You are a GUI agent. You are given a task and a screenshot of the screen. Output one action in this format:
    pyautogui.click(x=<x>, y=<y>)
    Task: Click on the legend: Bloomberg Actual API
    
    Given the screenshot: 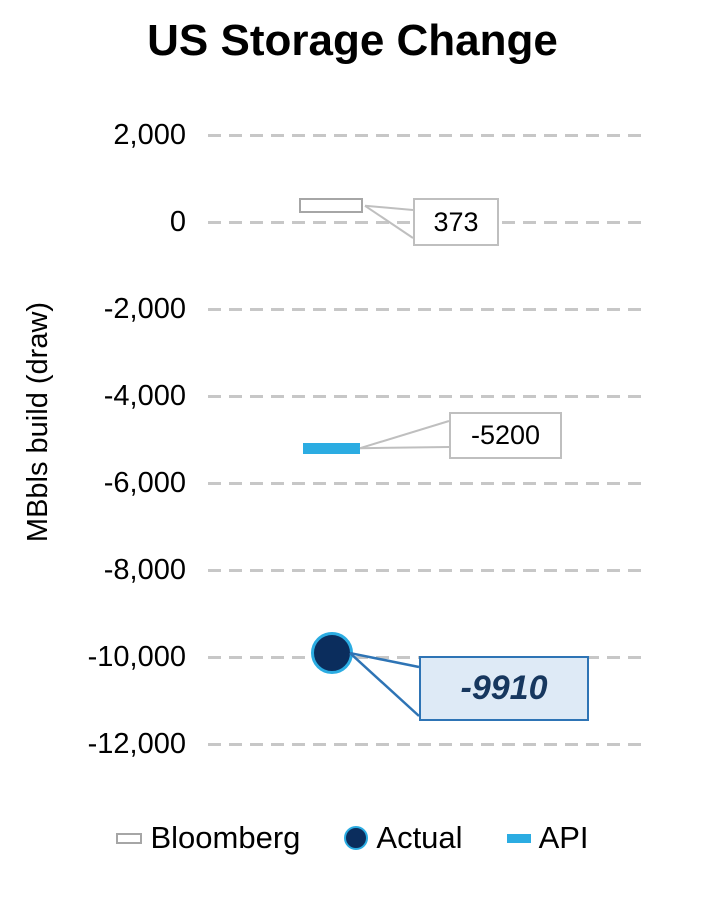 What is the action you would take?
    pyautogui.click(x=352, y=838)
    